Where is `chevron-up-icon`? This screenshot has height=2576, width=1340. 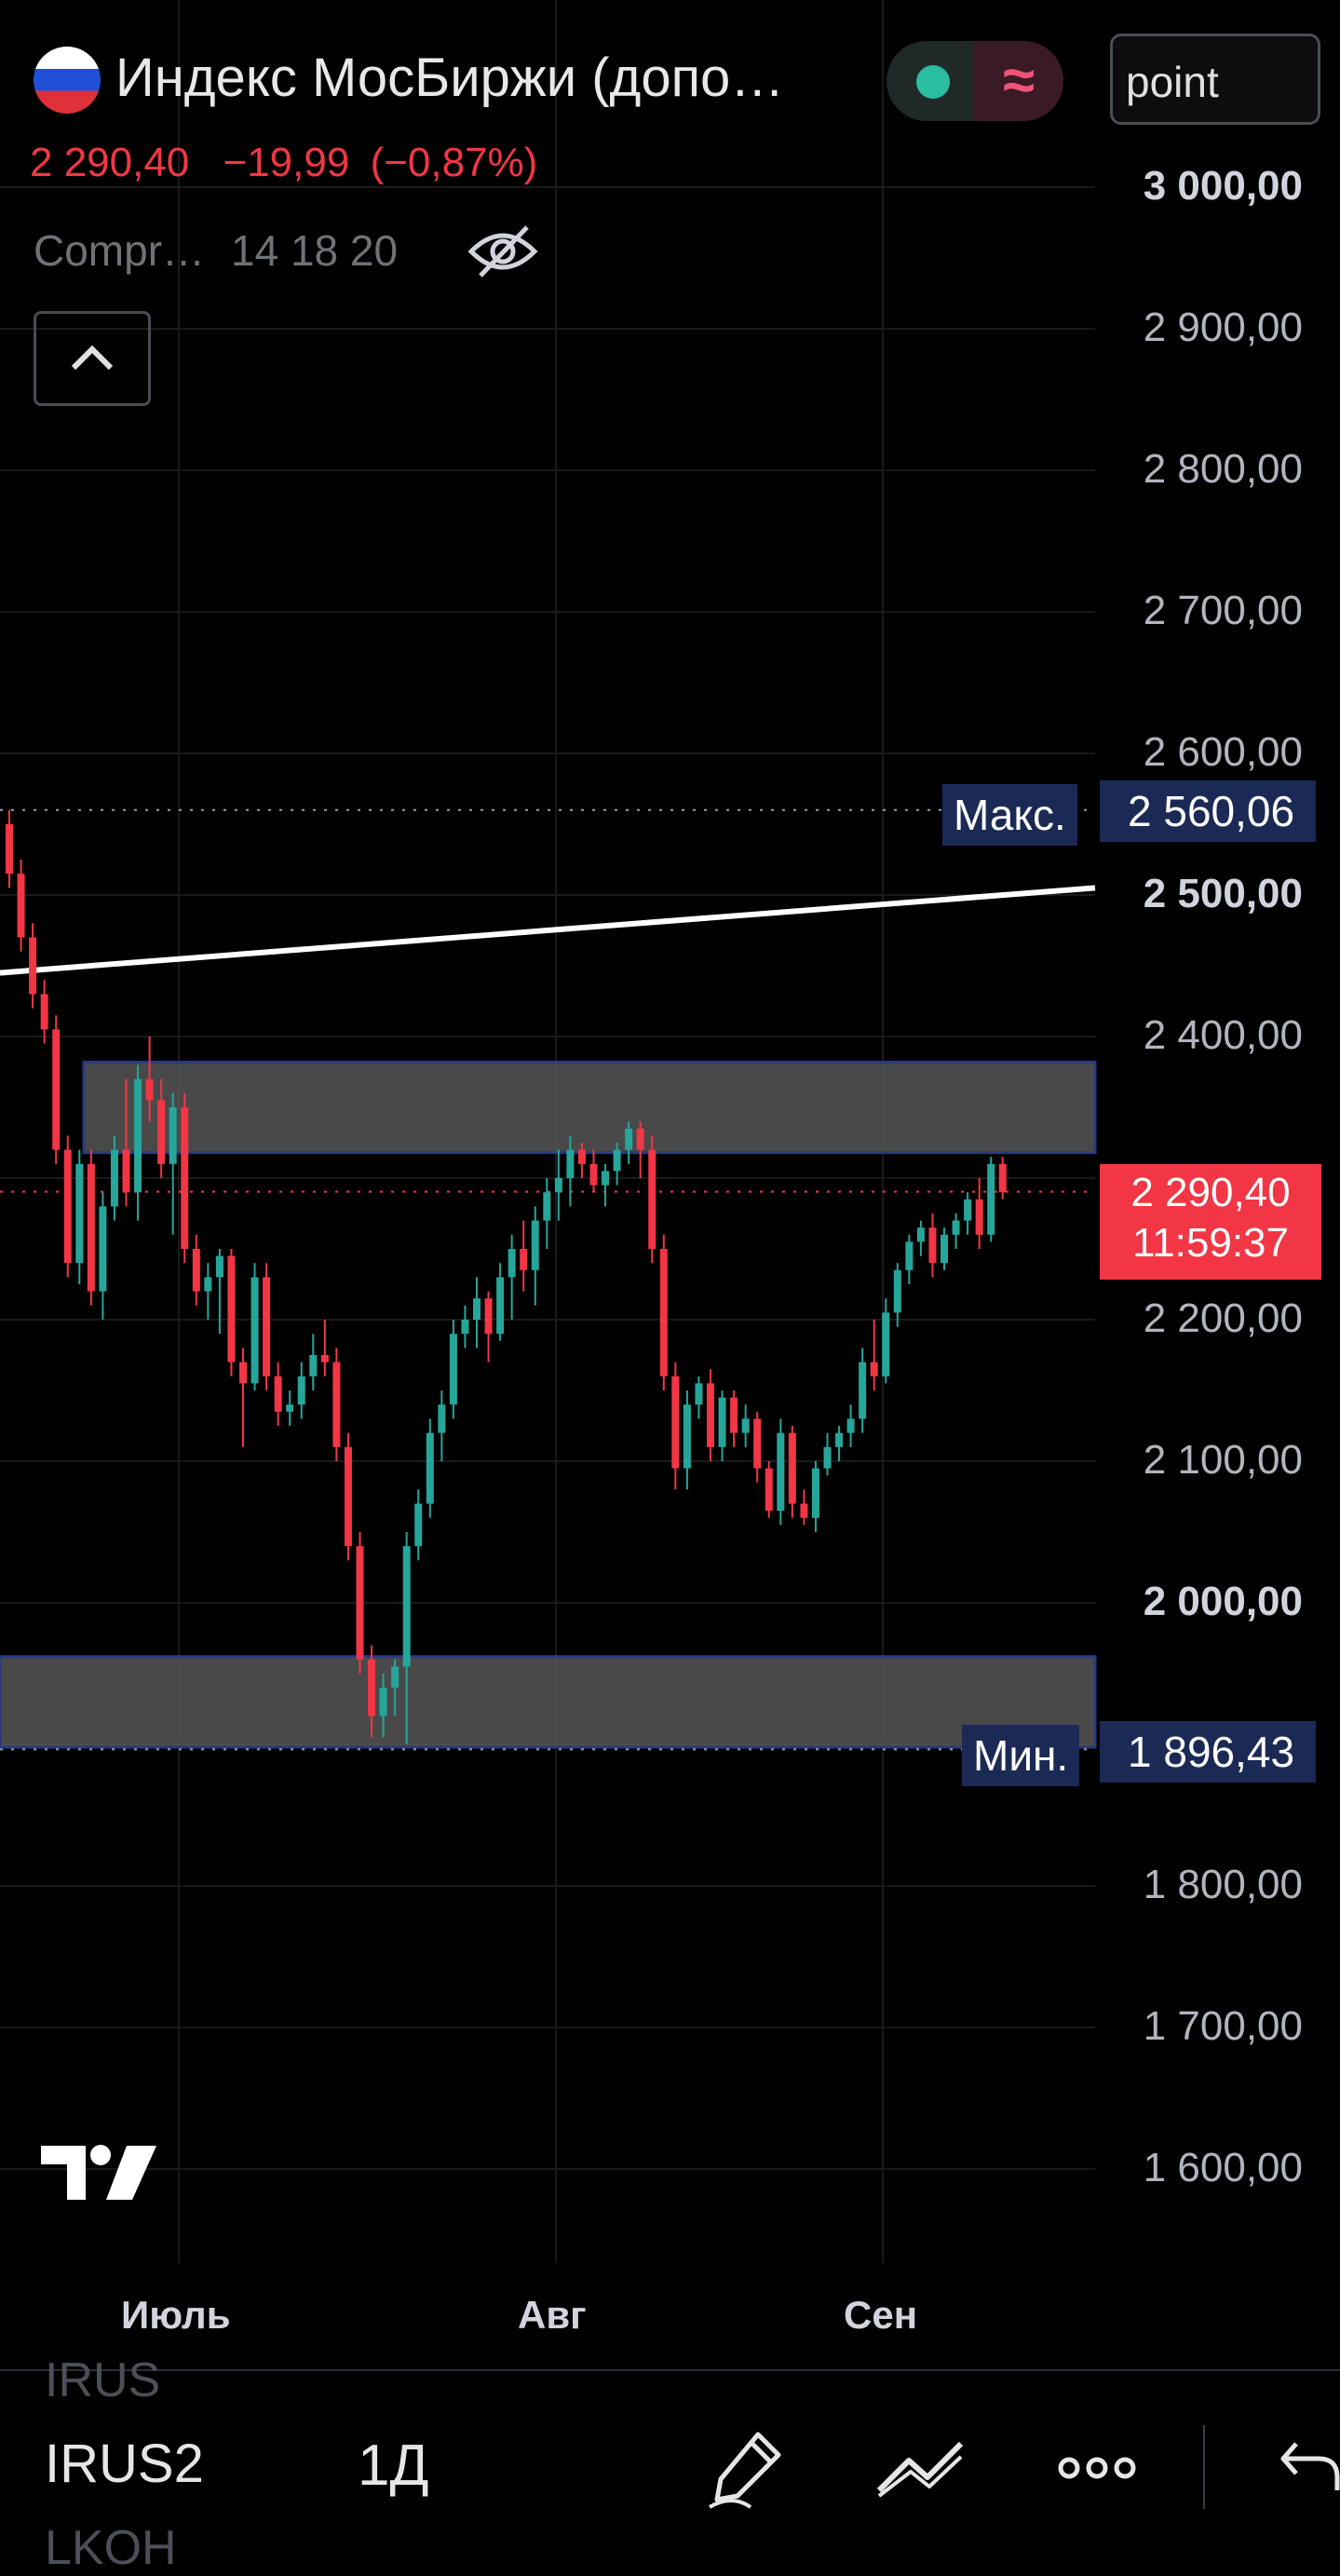
chevron-up-icon is located at coordinates (93, 358).